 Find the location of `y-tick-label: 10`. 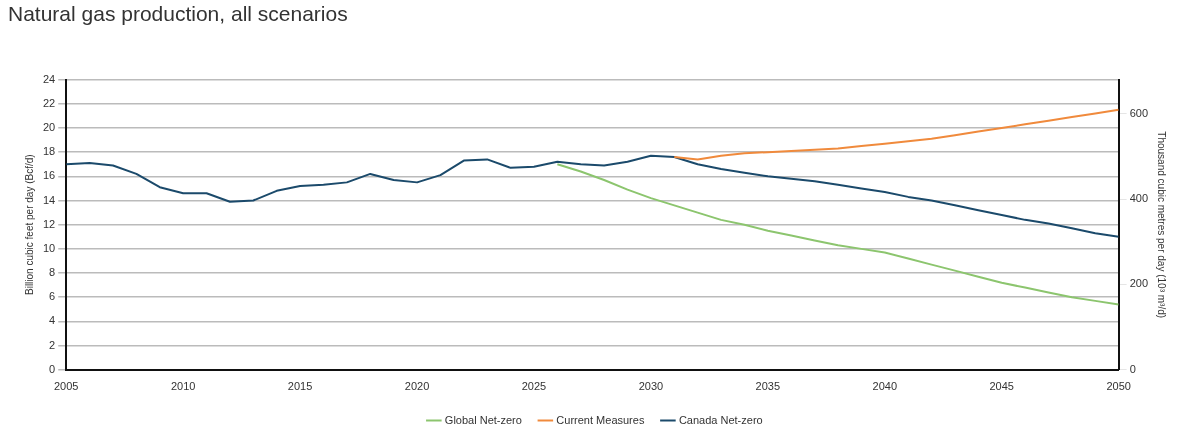

y-tick-label: 10 is located at coordinates (49, 247).